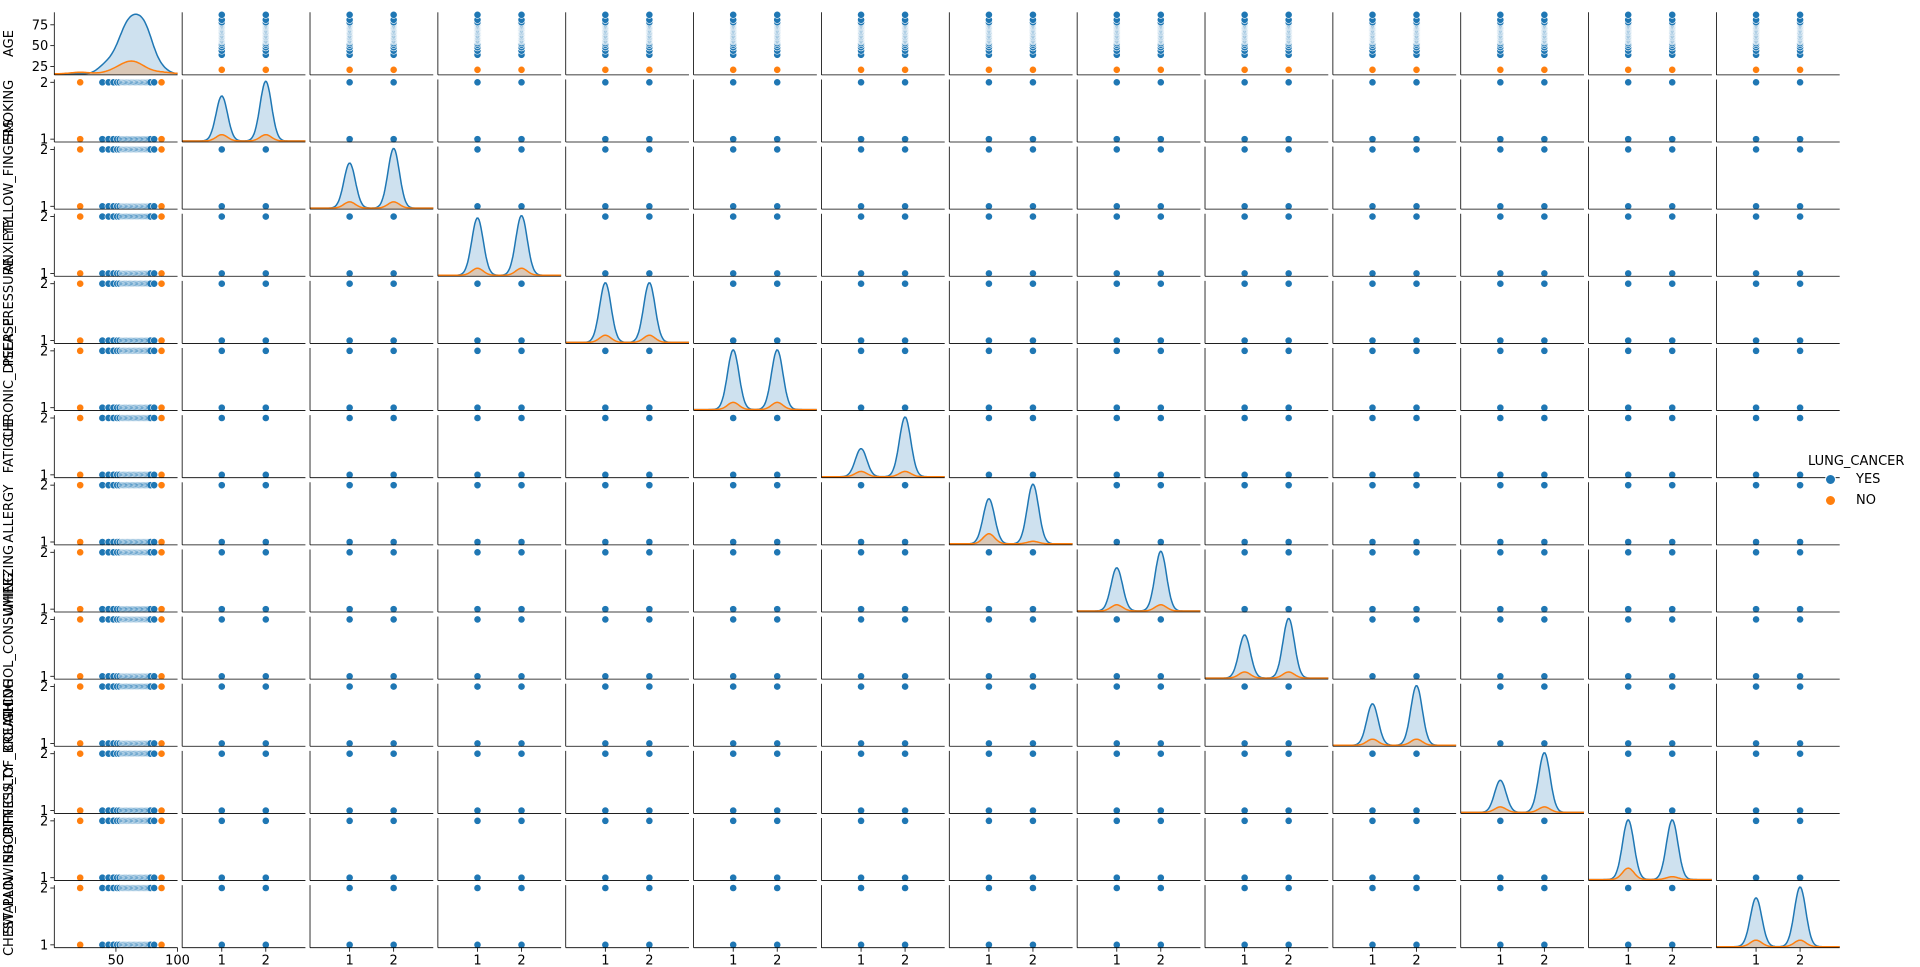  I want to click on p-4-0-point-no, so click(80, 283).